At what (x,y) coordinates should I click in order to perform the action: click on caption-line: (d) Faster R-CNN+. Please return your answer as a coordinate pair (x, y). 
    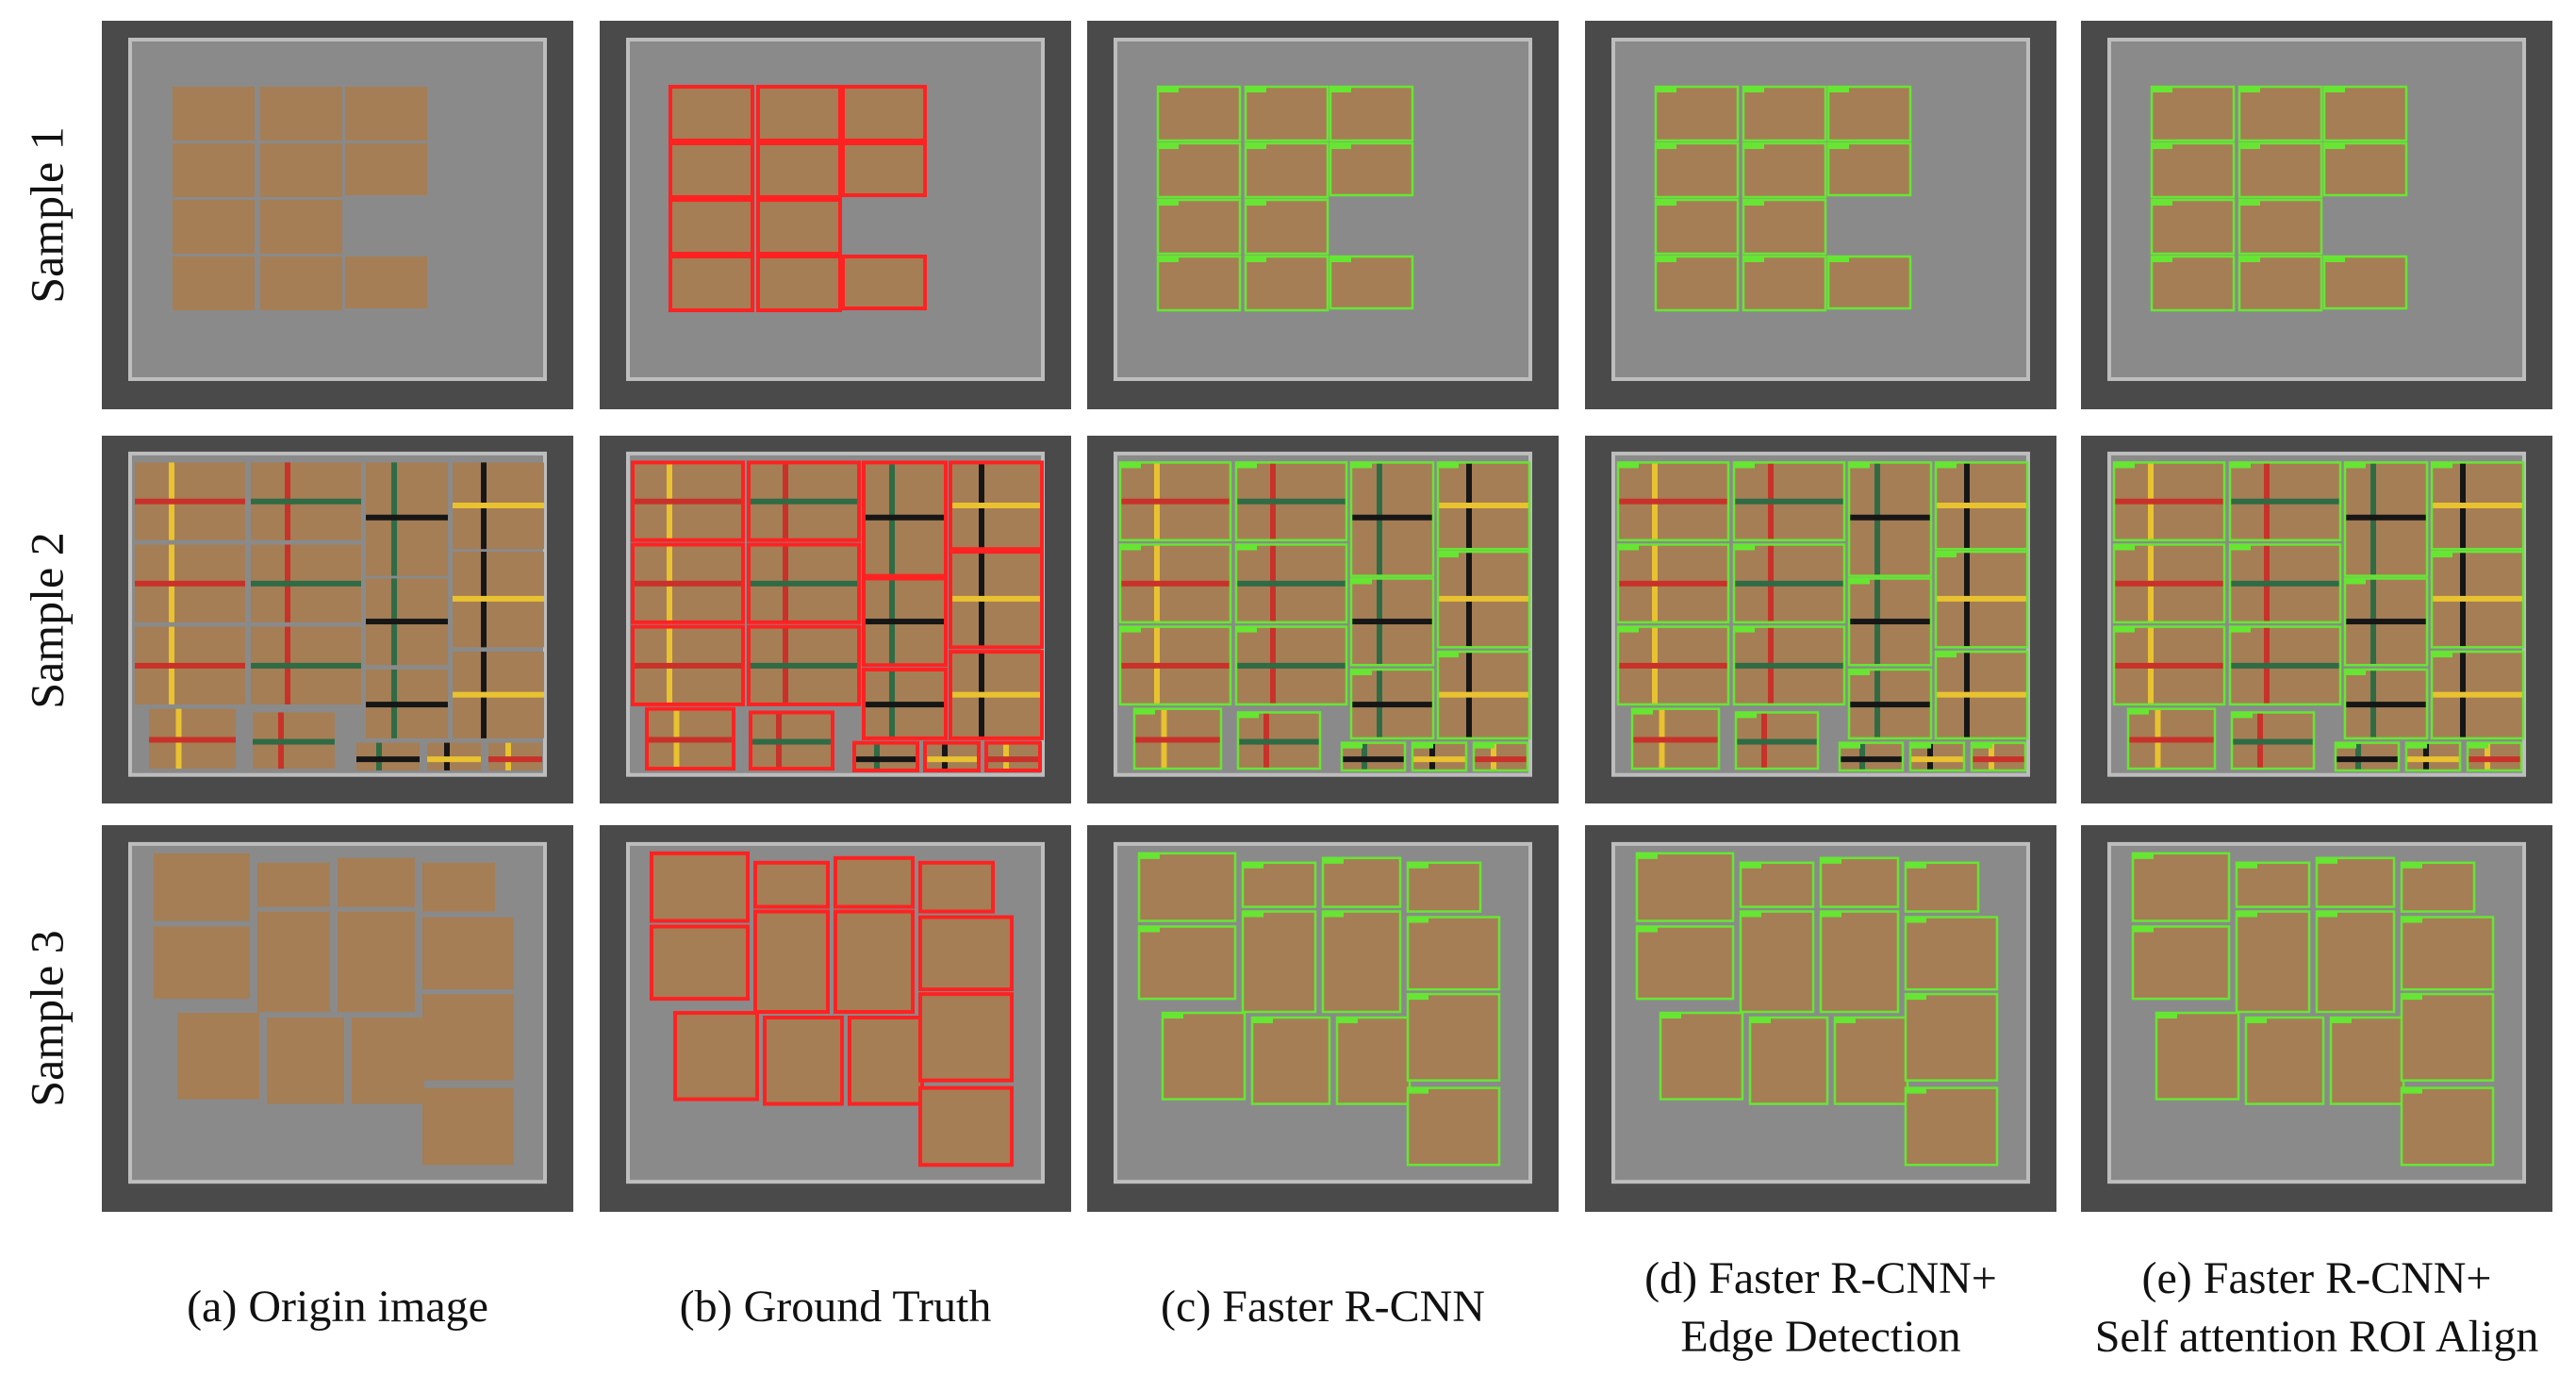
    Looking at the image, I should click on (1820, 1278).